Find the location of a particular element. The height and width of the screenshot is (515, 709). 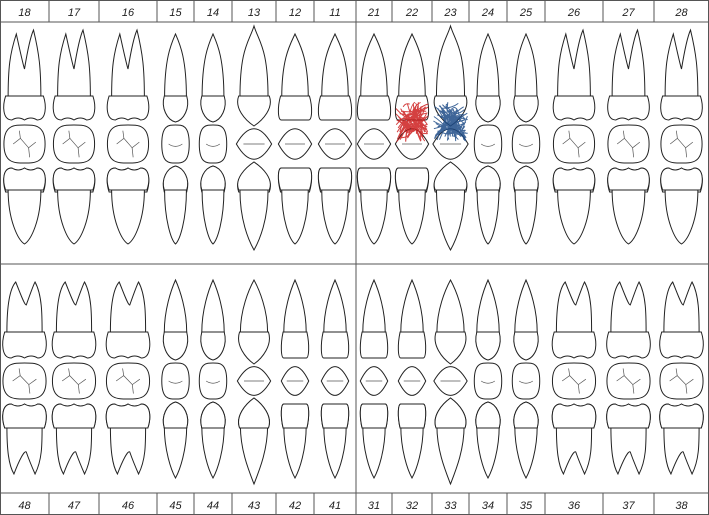

tooth-number-upper: 16 is located at coordinates (128, 13).